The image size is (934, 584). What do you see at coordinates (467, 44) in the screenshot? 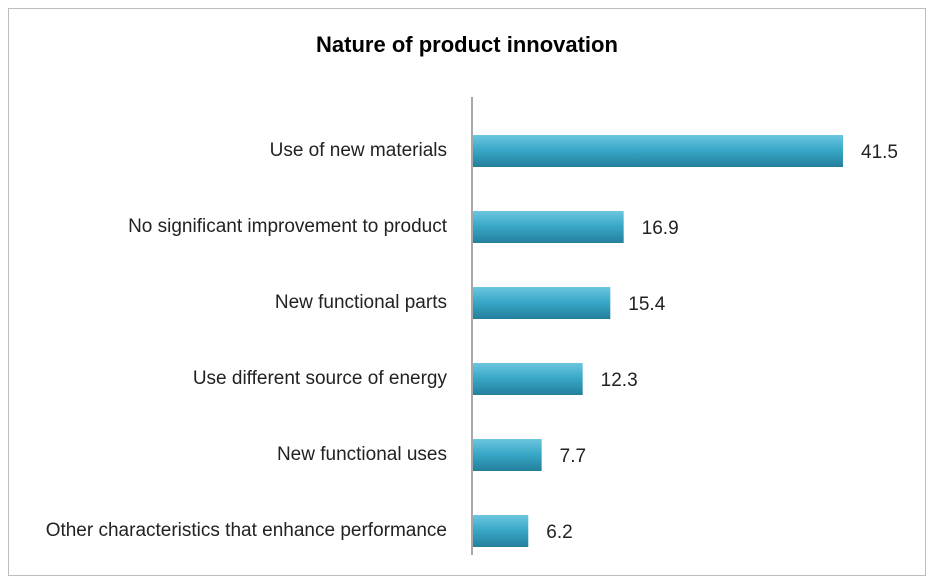
I see `chart-title: Nature of product innovation` at bounding box center [467, 44].